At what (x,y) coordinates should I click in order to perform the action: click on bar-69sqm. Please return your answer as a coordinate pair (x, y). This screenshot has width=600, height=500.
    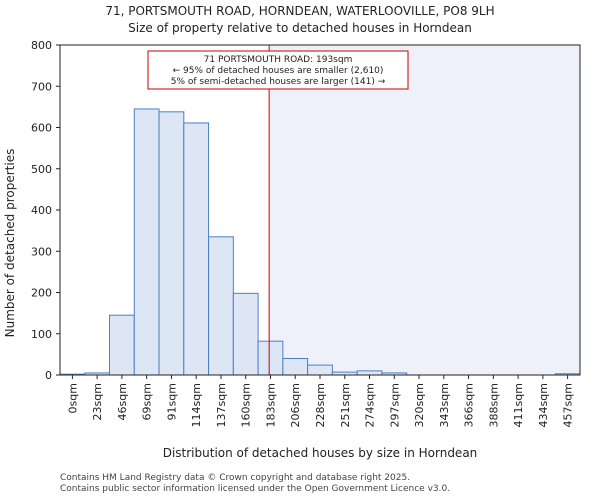
    Looking at the image, I should click on (146, 242).